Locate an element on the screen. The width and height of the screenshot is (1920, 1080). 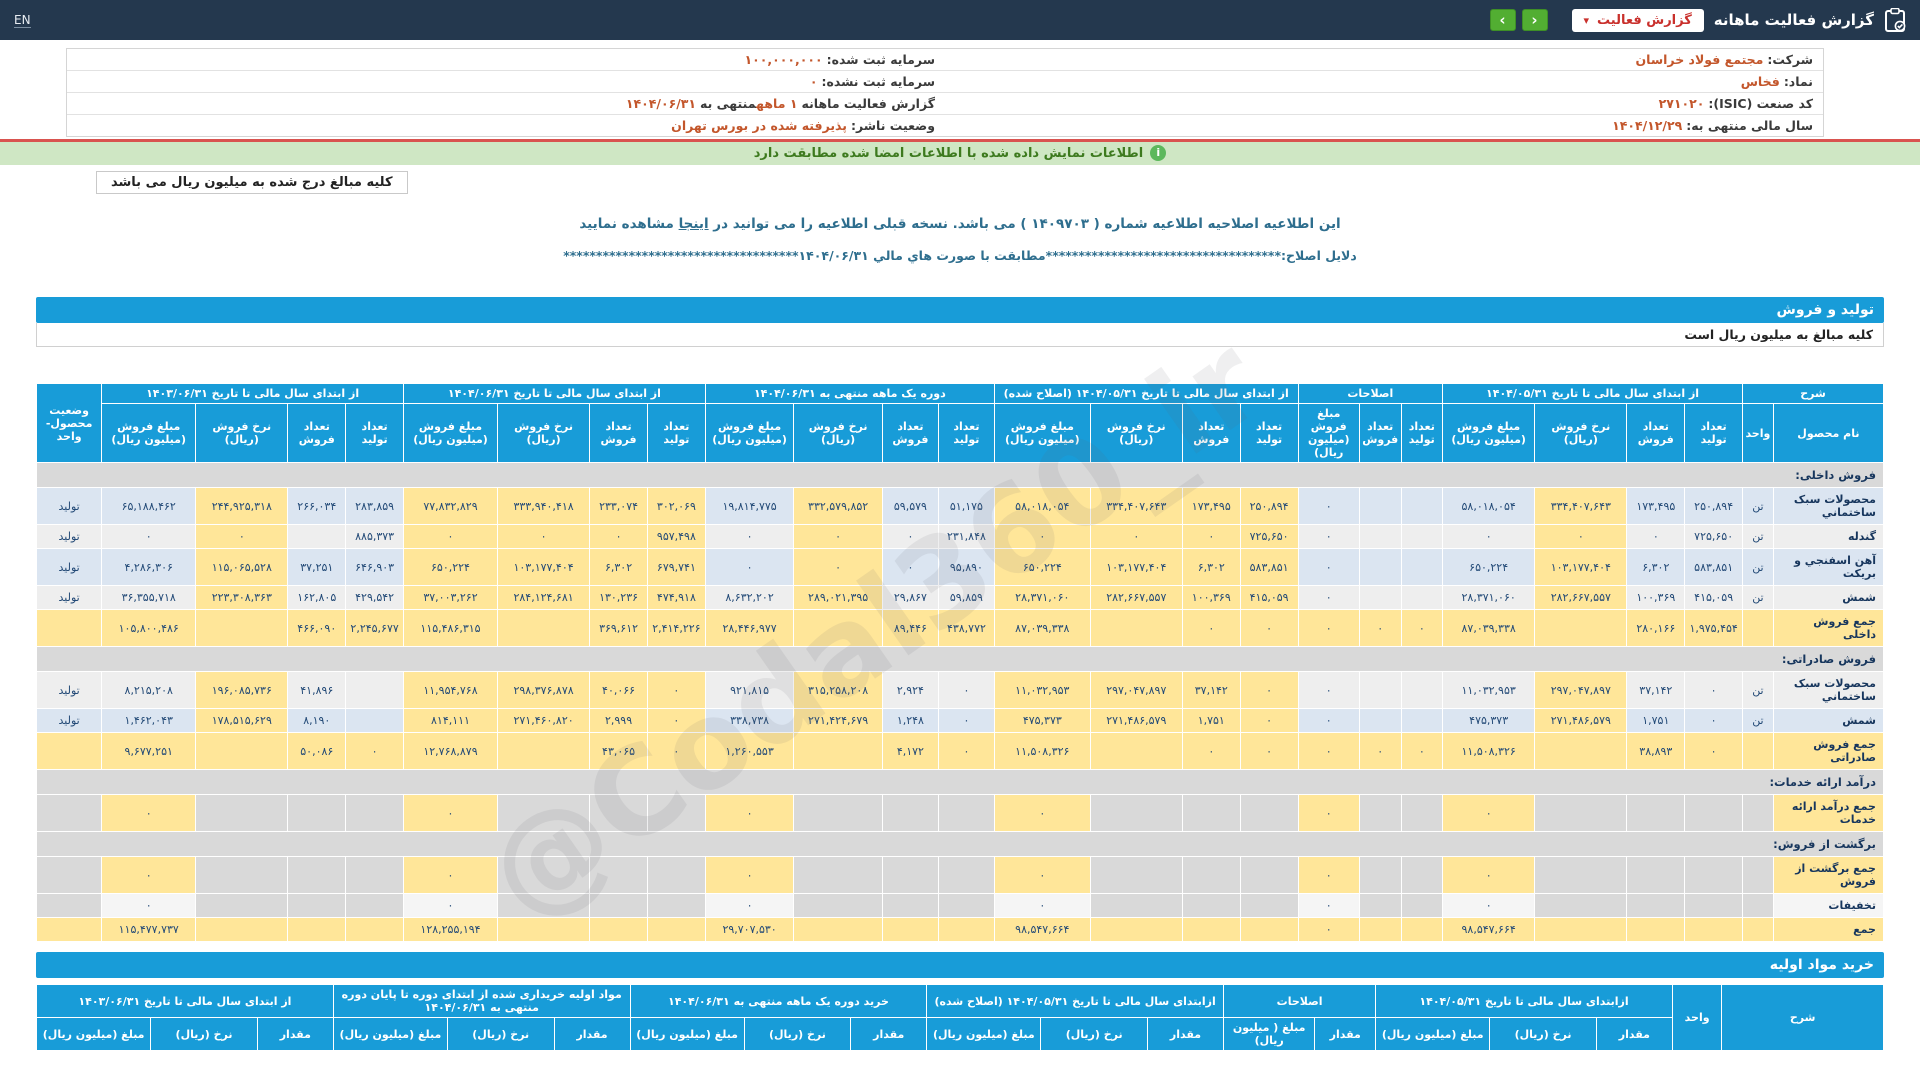
previous-version-link: اینجا is located at coordinates (693, 224).